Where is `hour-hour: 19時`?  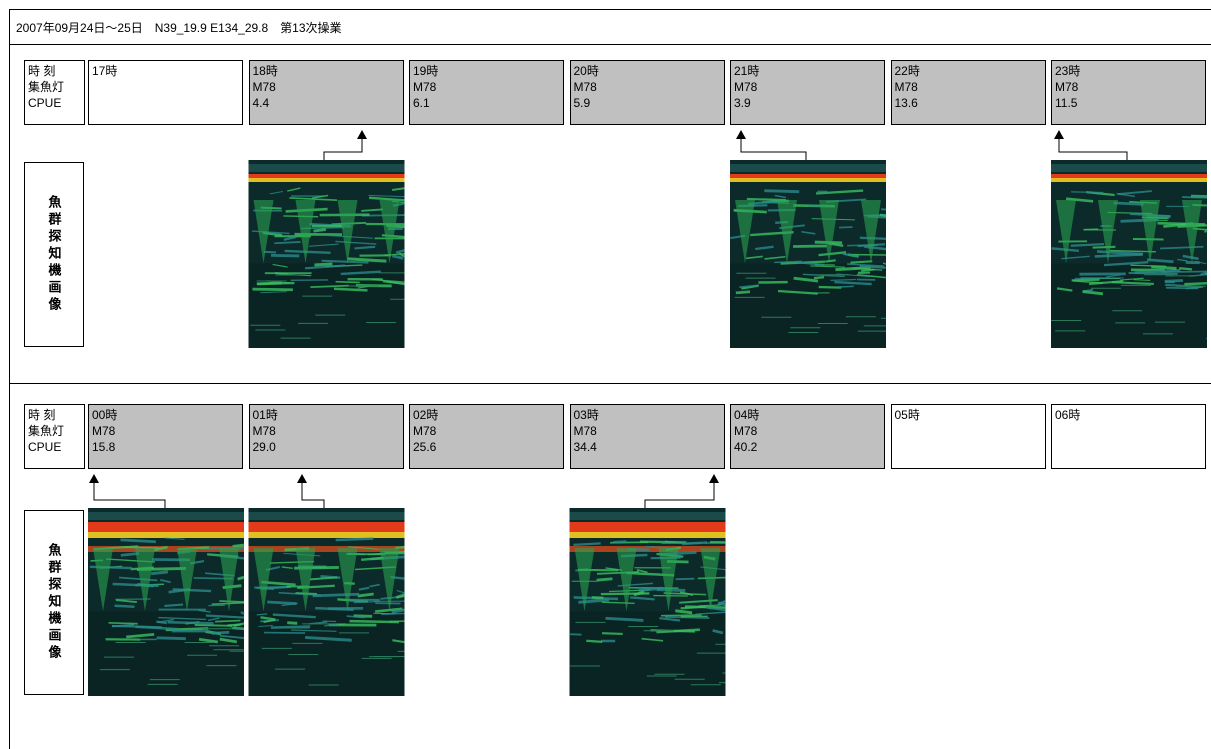
hour-hour: 19時 is located at coordinates (486, 71).